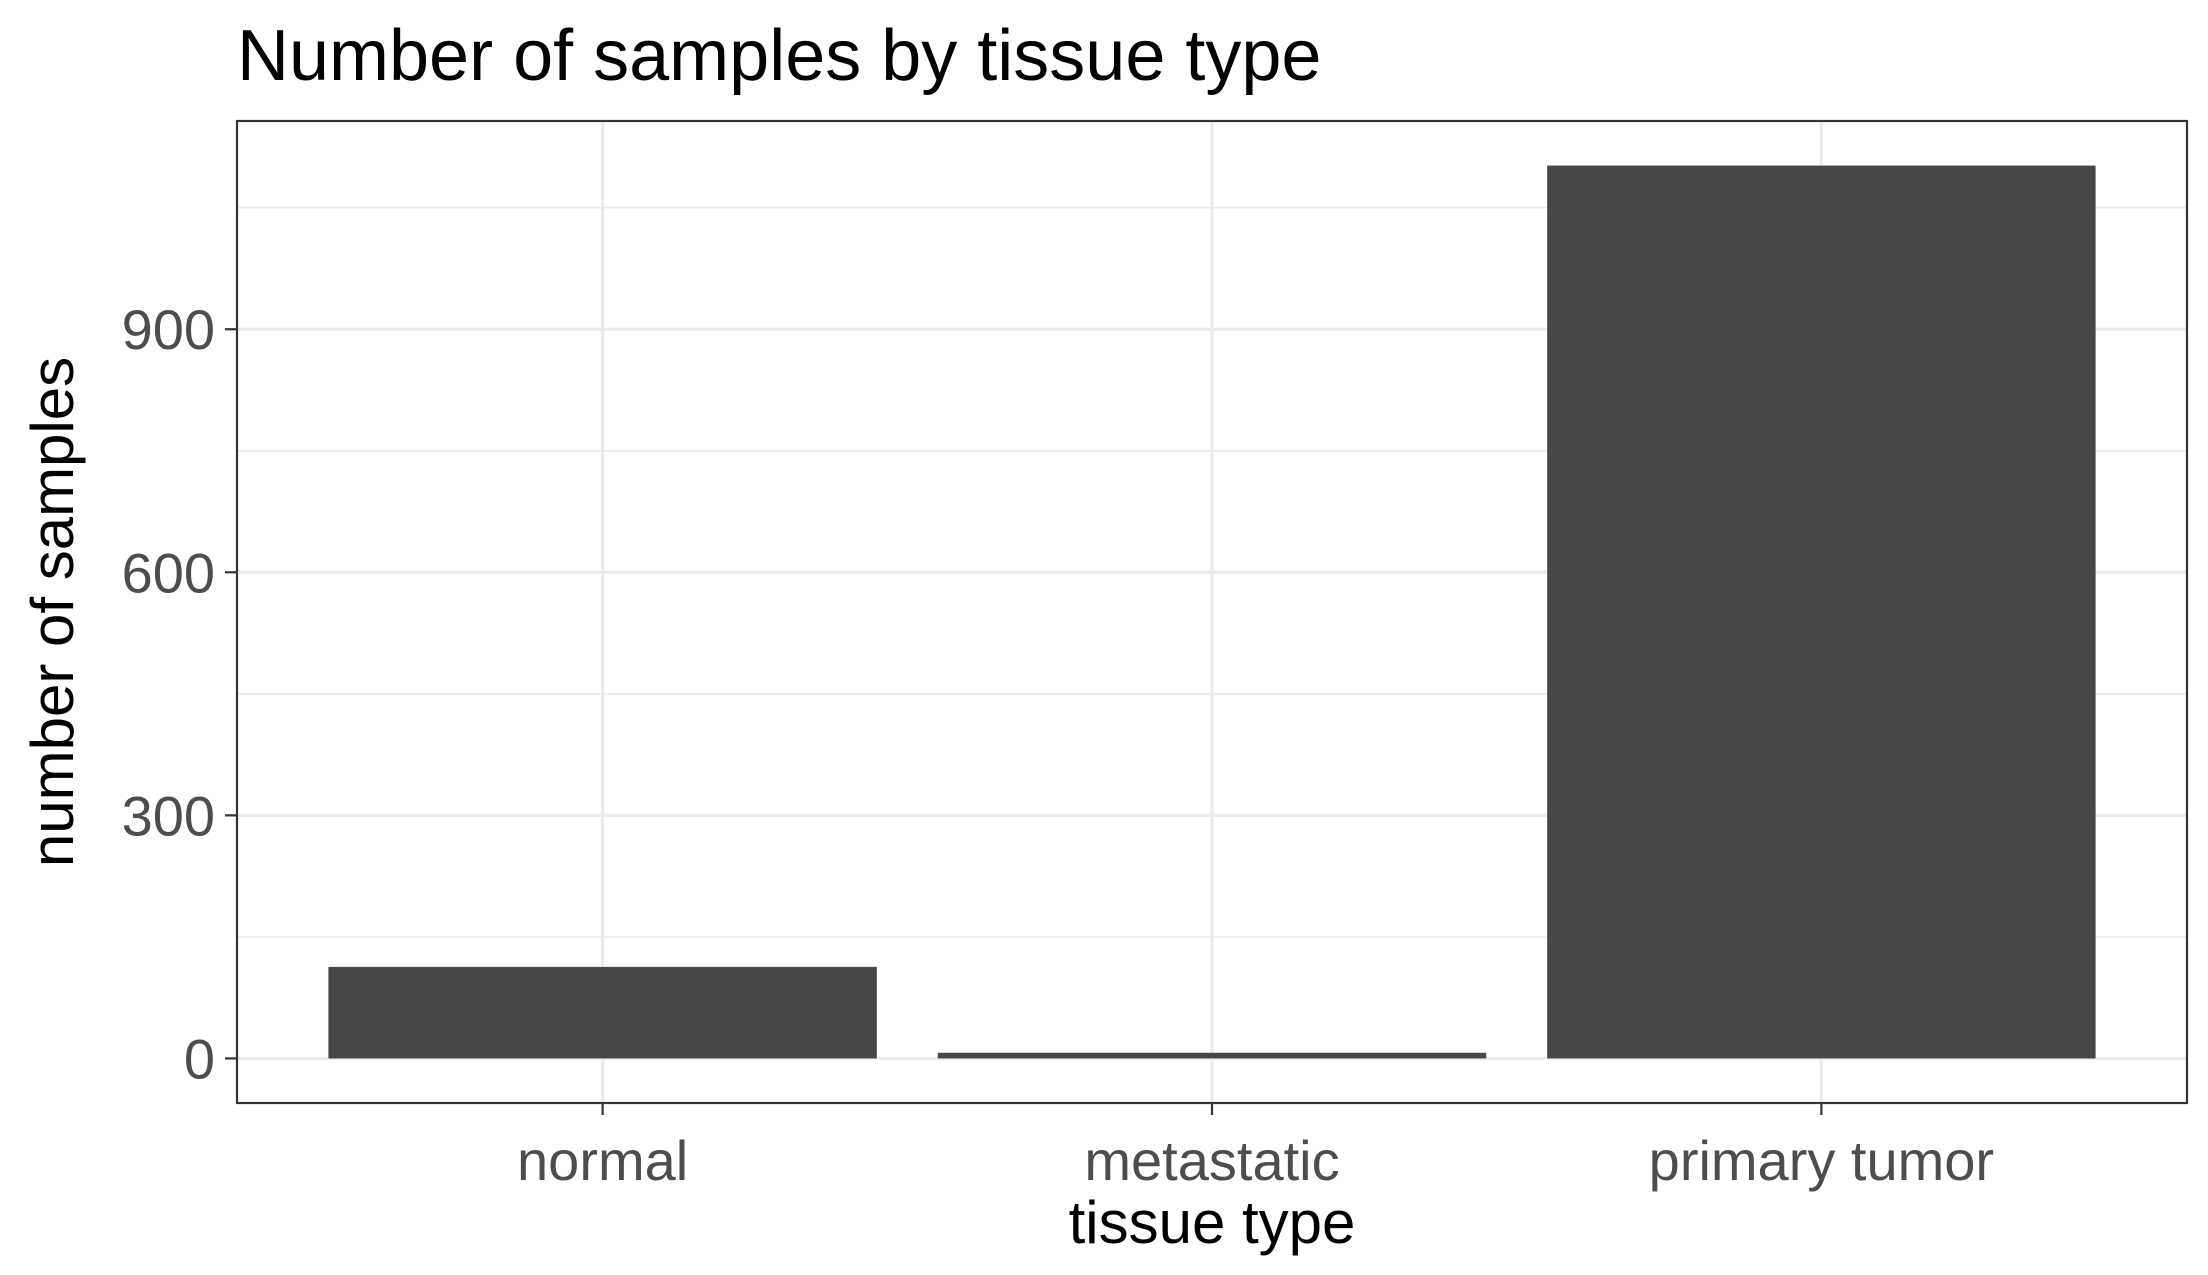 The image size is (2208, 1275). Describe the element at coordinates (168, 572) in the screenshot. I see `y-tick-label: 600` at that location.